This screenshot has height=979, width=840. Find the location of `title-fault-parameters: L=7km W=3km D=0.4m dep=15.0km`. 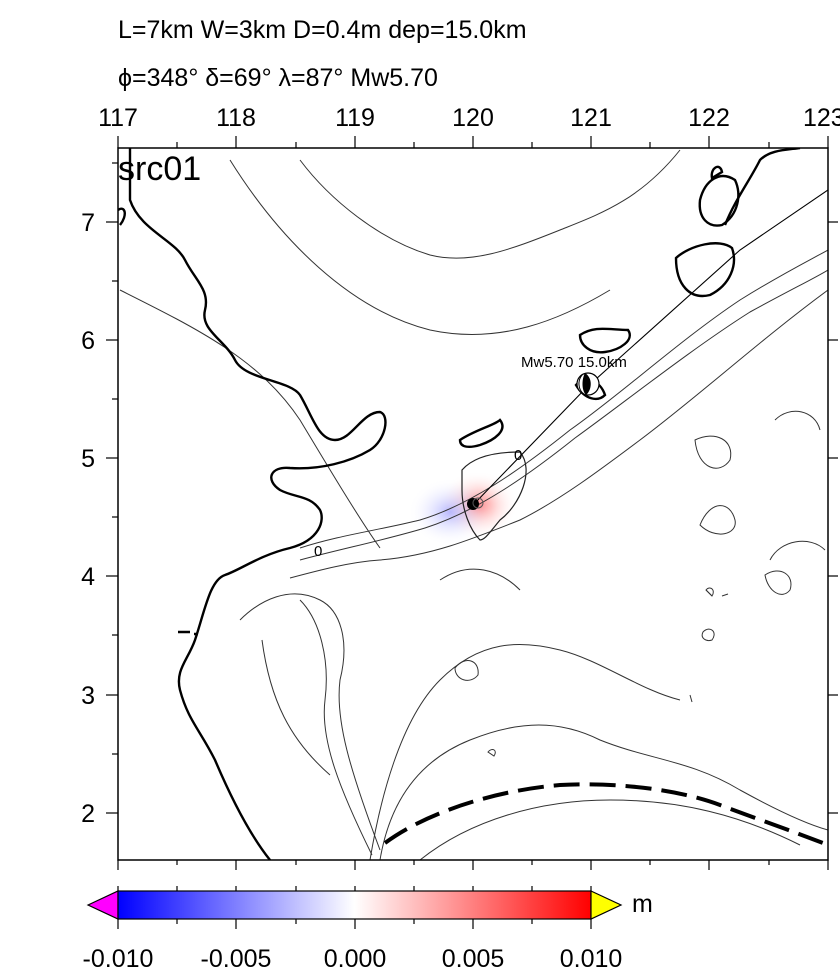

title-fault-parameters: L=7km W=3km D=0.4m dep=15.0km is located at coordinates (322, 30).